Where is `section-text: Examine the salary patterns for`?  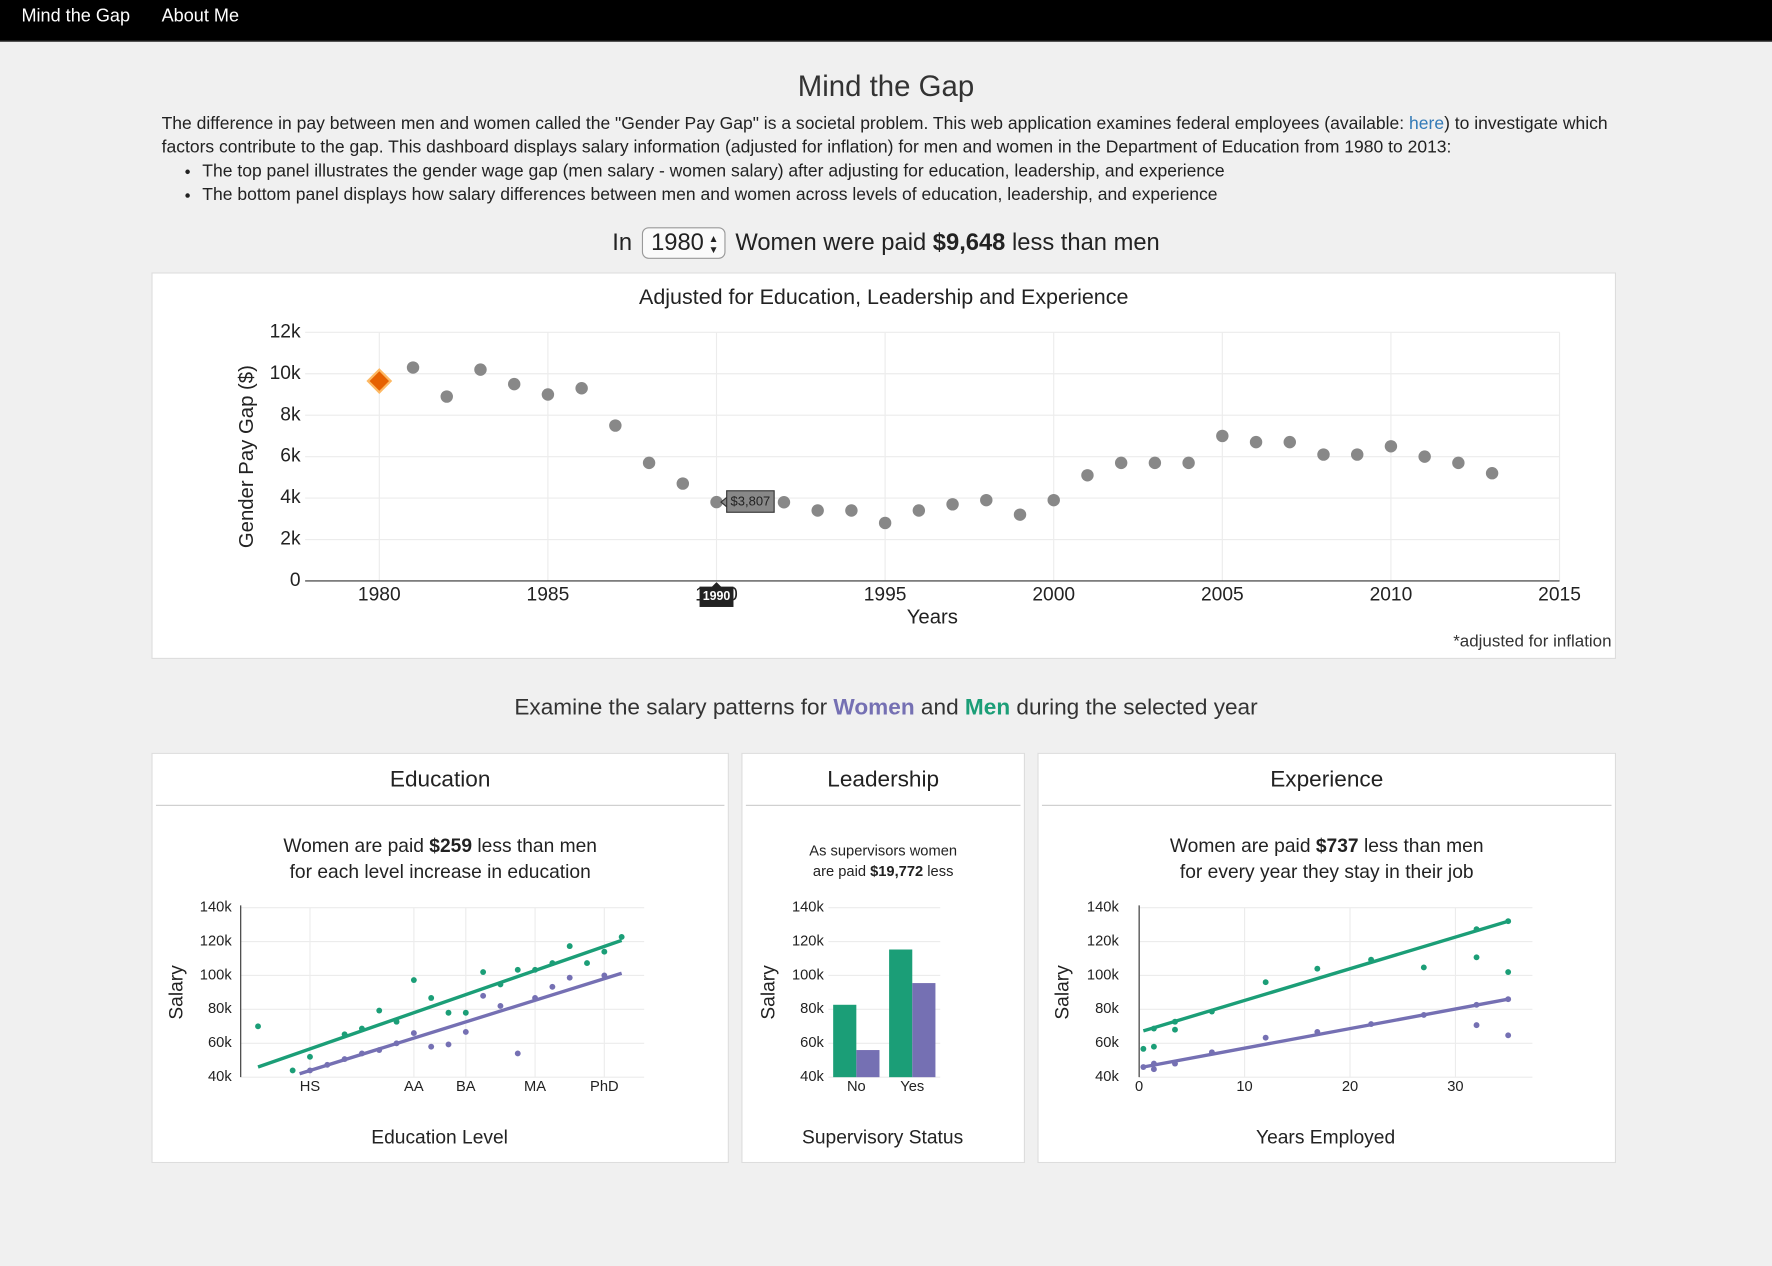
section-text: Examine the salary patterns for is located at coordinates (671, 708).